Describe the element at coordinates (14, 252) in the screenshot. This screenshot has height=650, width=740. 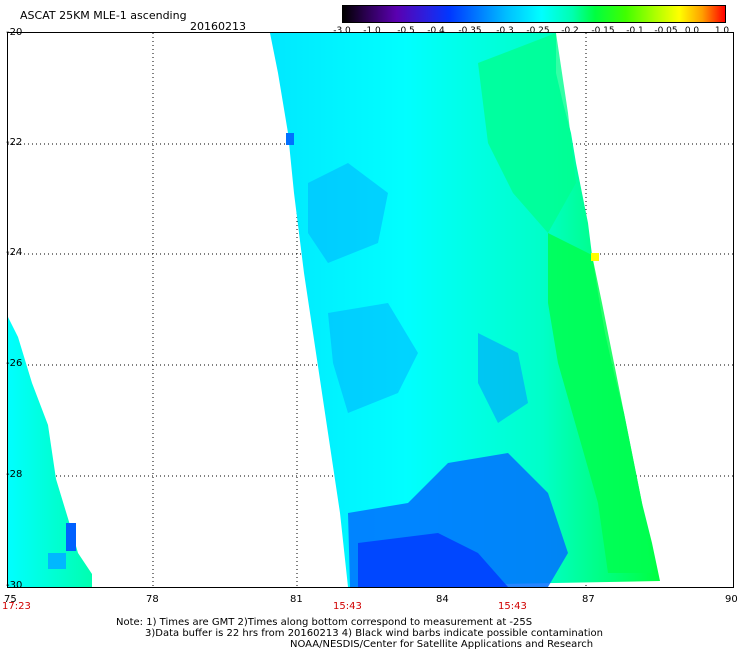
I see `lat-label: -24` at that location.